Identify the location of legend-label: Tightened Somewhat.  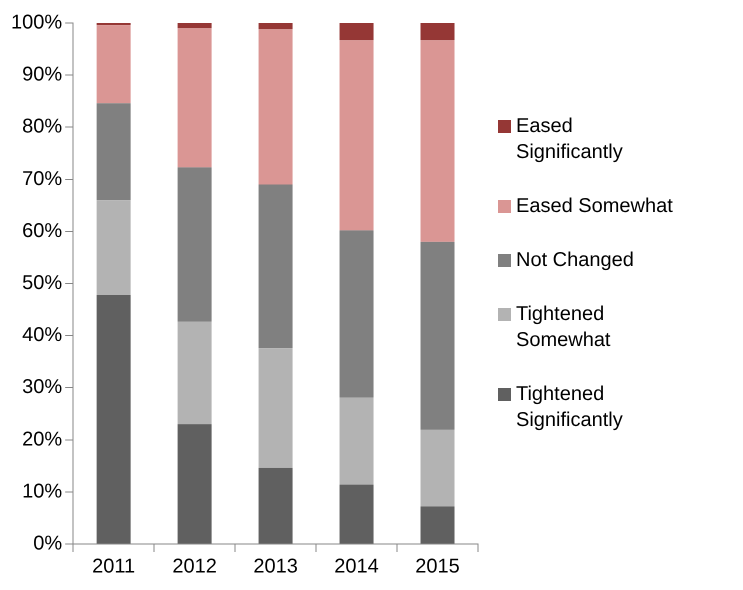
(564, 327).